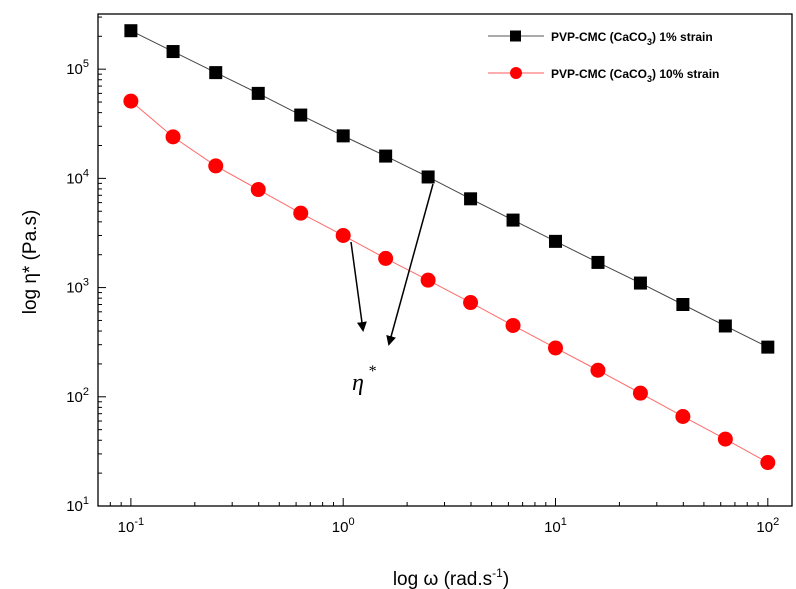 This screenshot has height=589, width=796. What do you see at coordinates (515, 36) in the screenshot?
I see `legend-marker-square` at bounding box center [515, 36].